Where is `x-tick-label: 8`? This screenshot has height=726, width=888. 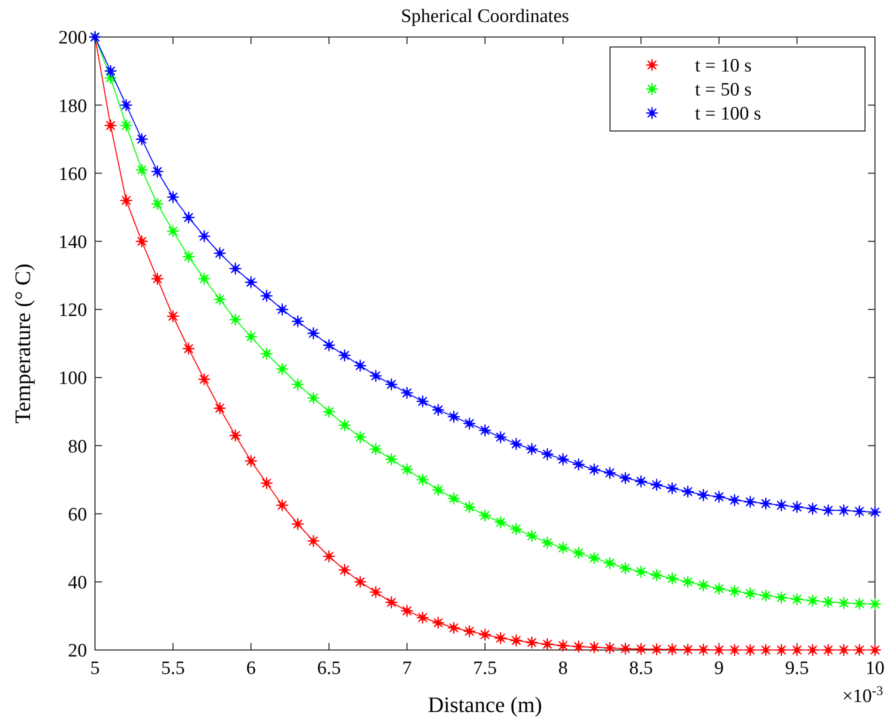 x-tick-label: 8 is located at coordinates (563, 668).